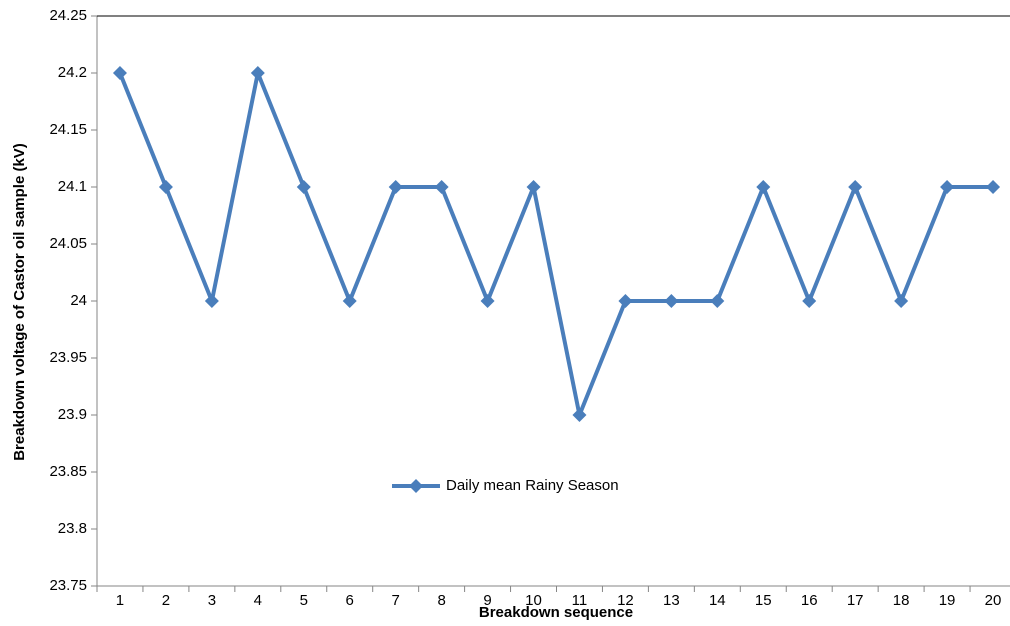 The image size is (1010, 626). Describe the element at coordinates (72, 528) in the screenshot. I see `y-tick-label: 23.8` at that location.